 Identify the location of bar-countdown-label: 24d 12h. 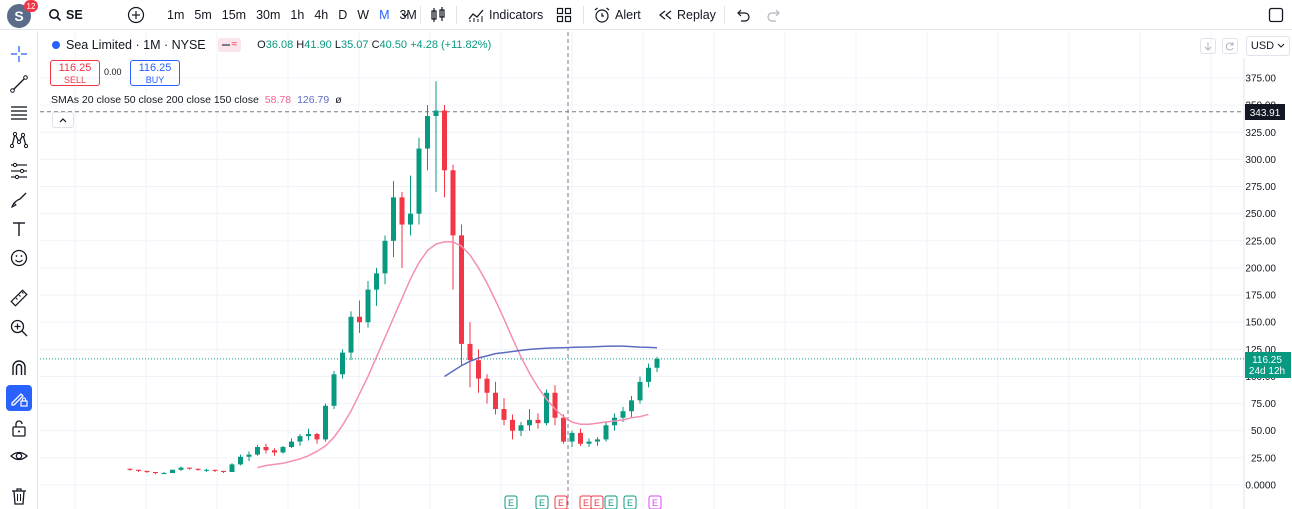
(1267, 371).